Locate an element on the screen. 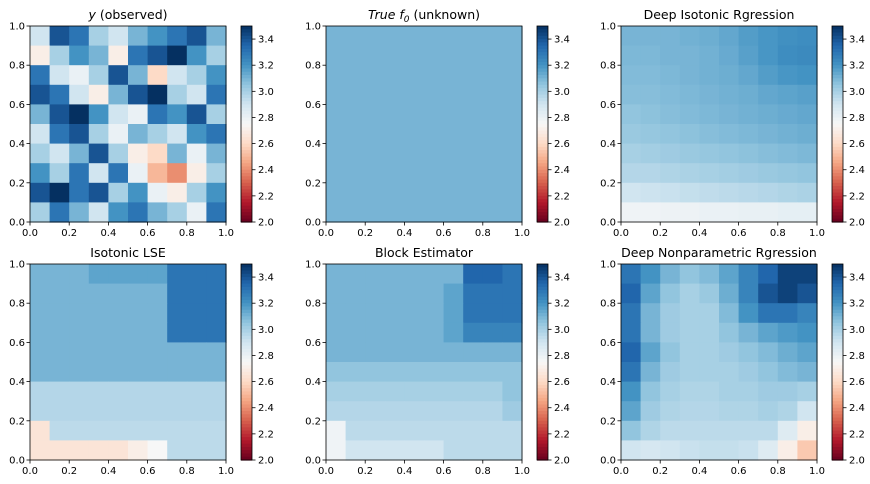  title-subscript: 0 is located at coordinates (407, 20).